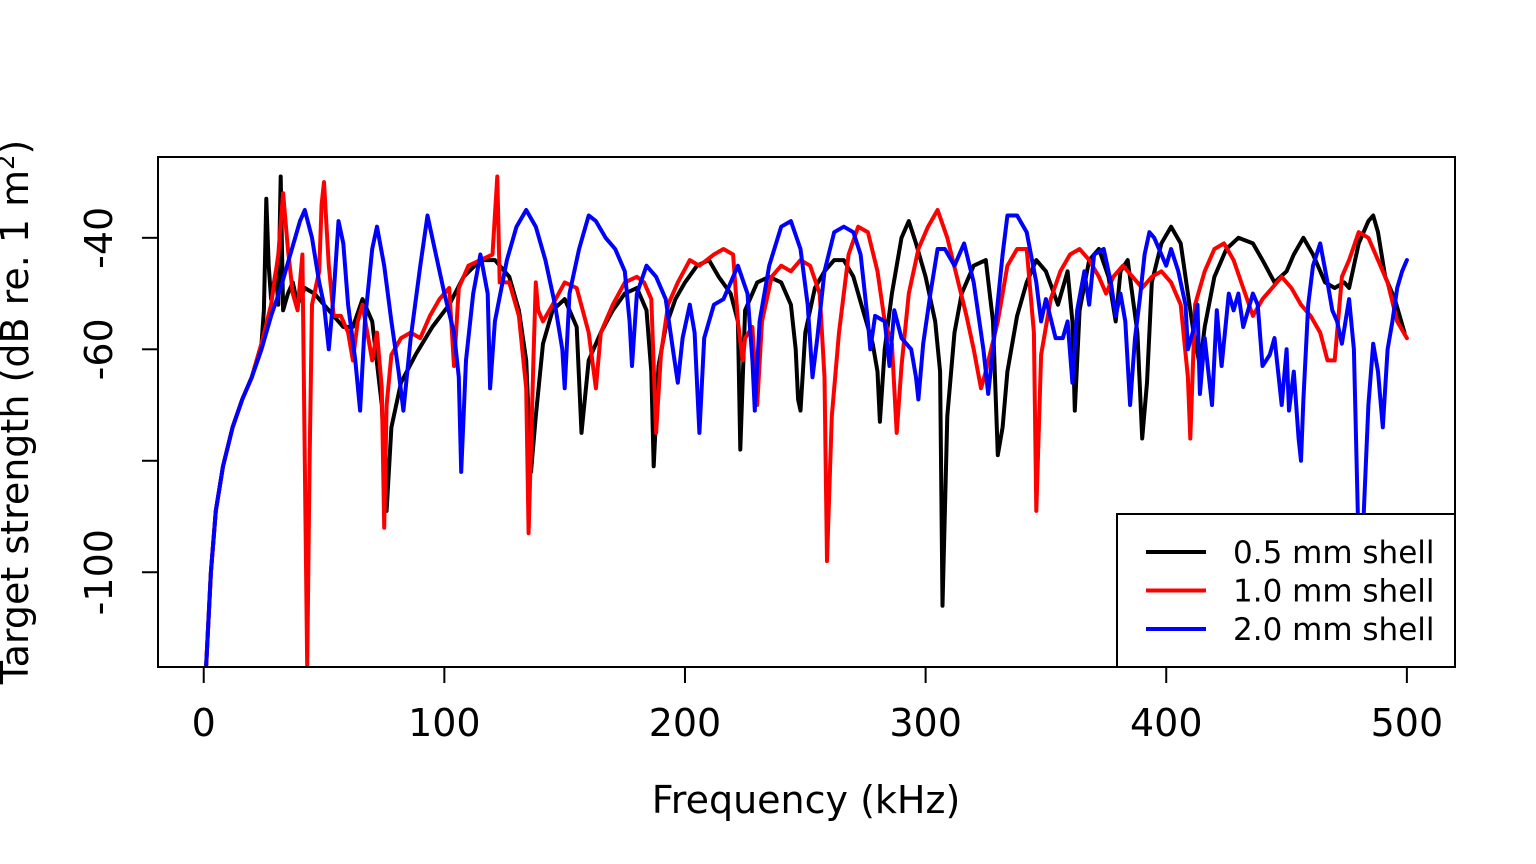  I want to click on x-tick-label: 500, so click(1407, 723).